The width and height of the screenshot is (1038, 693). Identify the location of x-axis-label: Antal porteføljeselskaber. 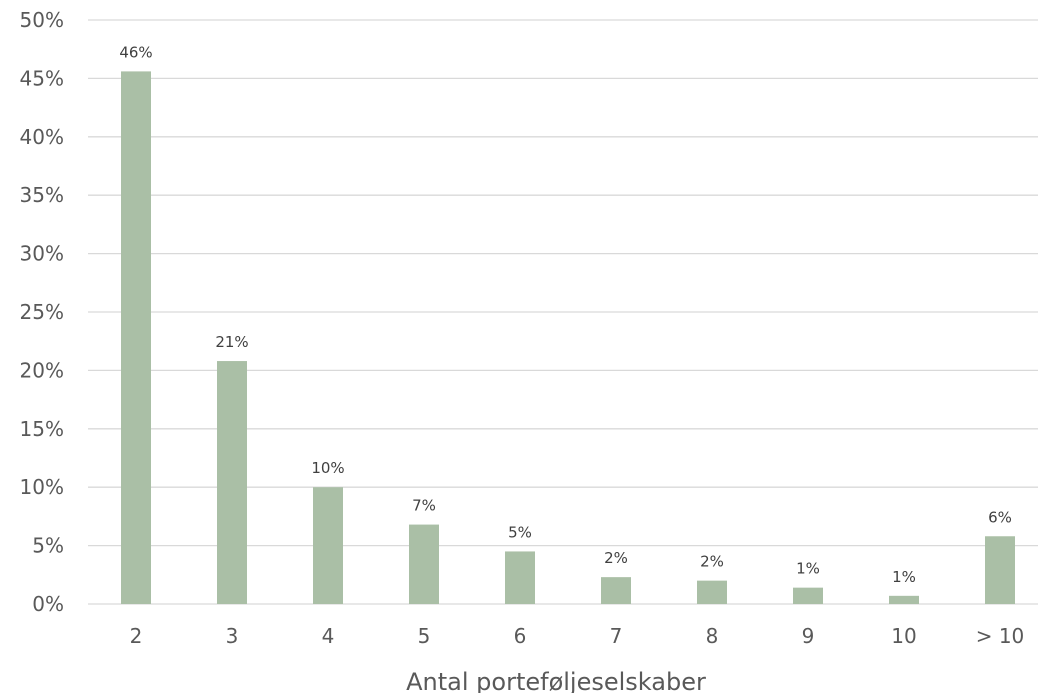
(556, 680).